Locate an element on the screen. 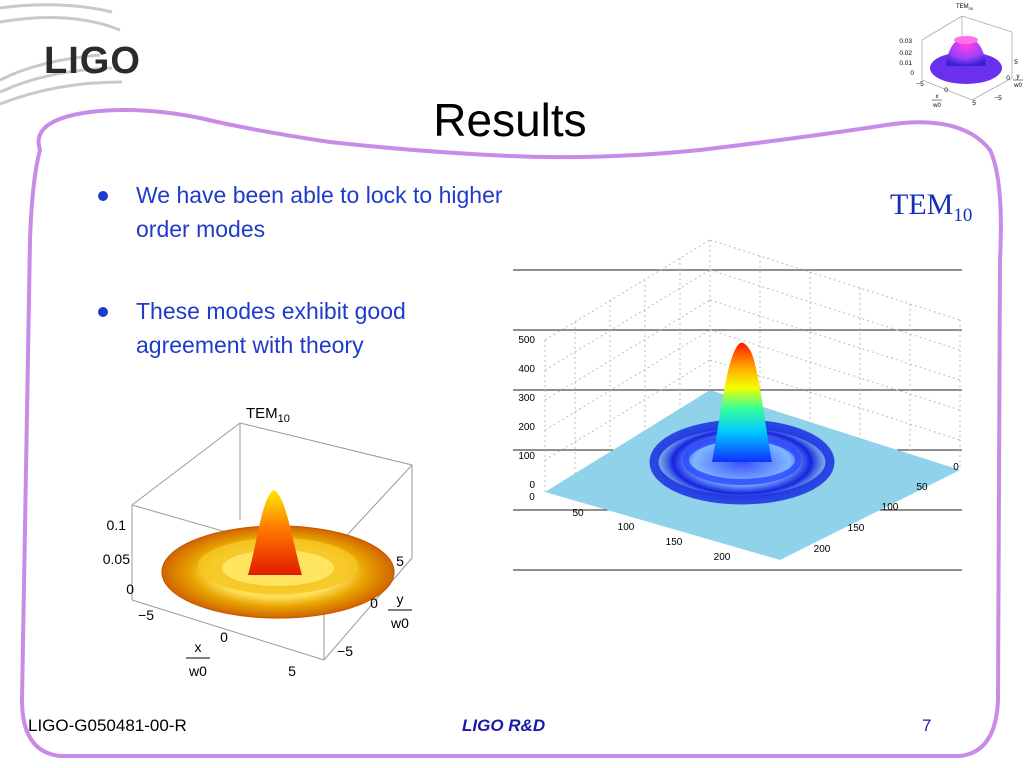  thumb-y-label-den: w0 is located at coordinates (1017, 86).